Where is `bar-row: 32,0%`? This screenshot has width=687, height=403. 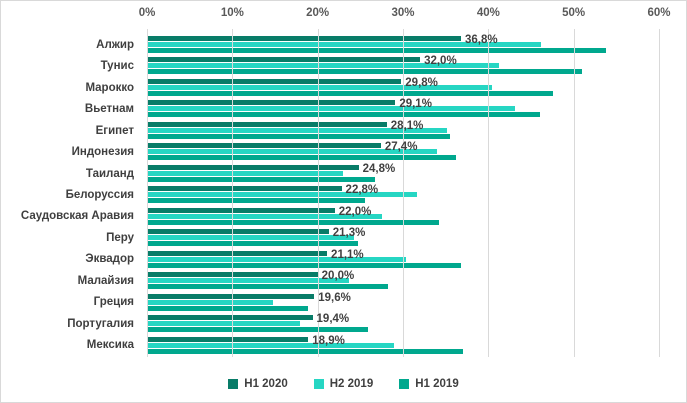
bar-row: 32,0% is located at coordinates (403, 65).